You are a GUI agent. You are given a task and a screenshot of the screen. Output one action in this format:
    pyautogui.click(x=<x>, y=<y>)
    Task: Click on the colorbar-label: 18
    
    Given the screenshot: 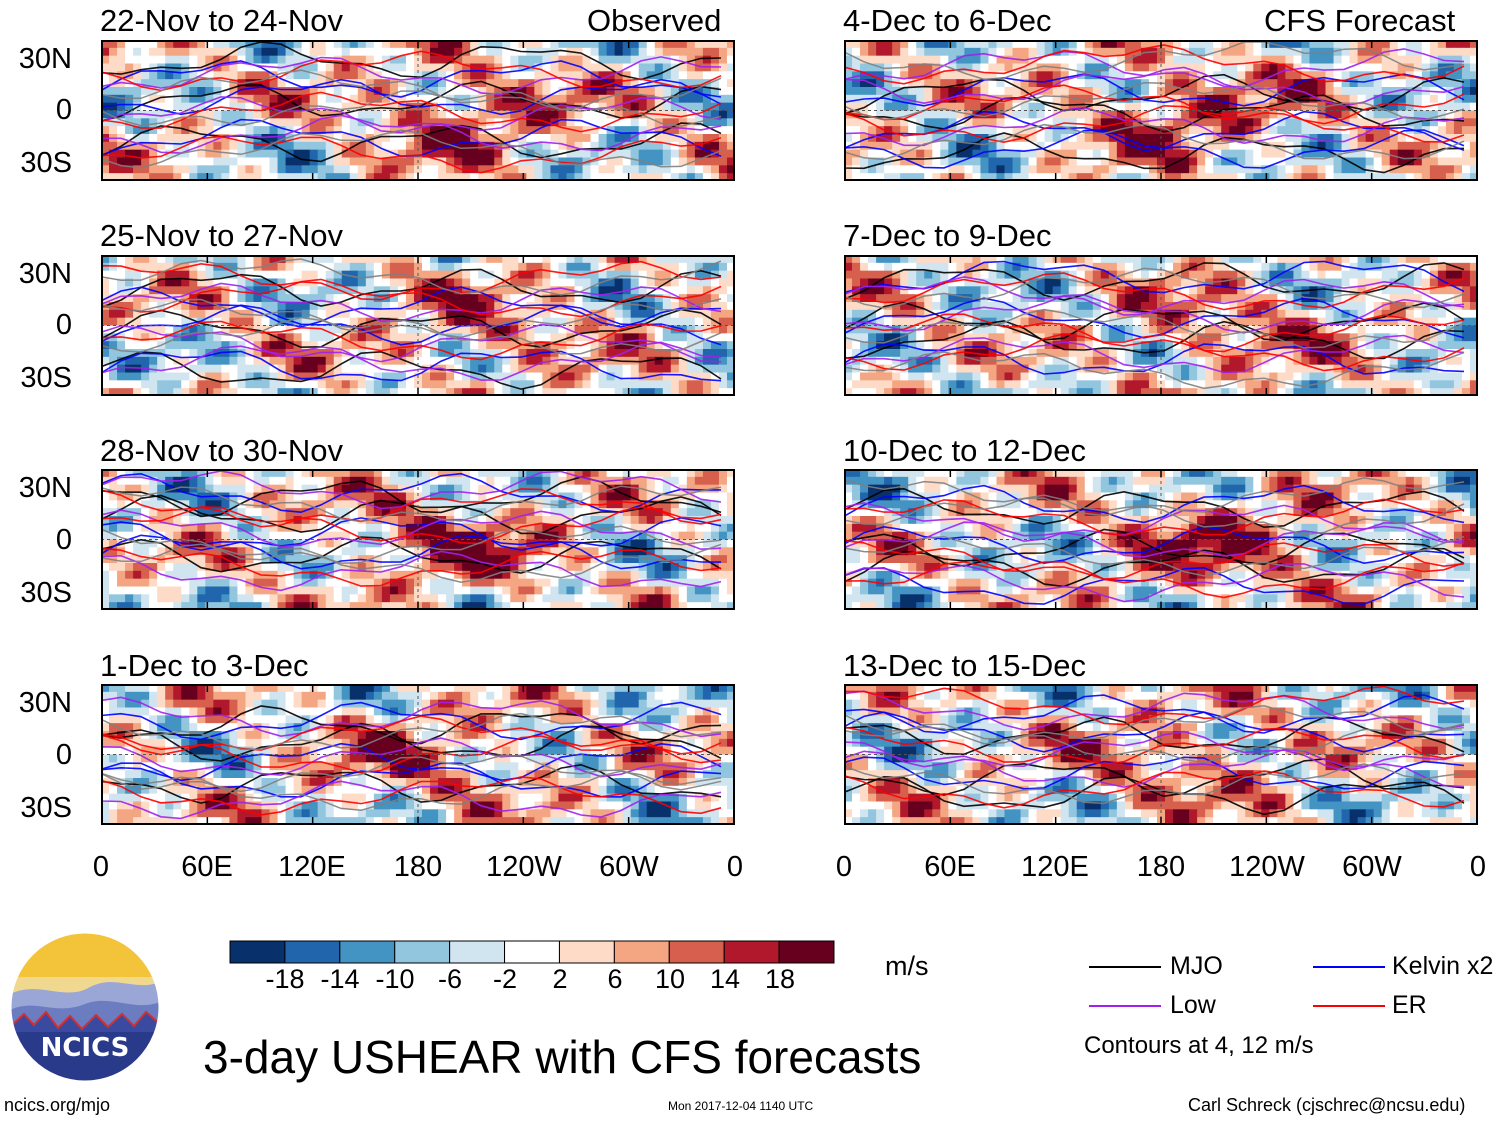 What is the action you would take?
    pyautogui.click(x=780, y=979)
    